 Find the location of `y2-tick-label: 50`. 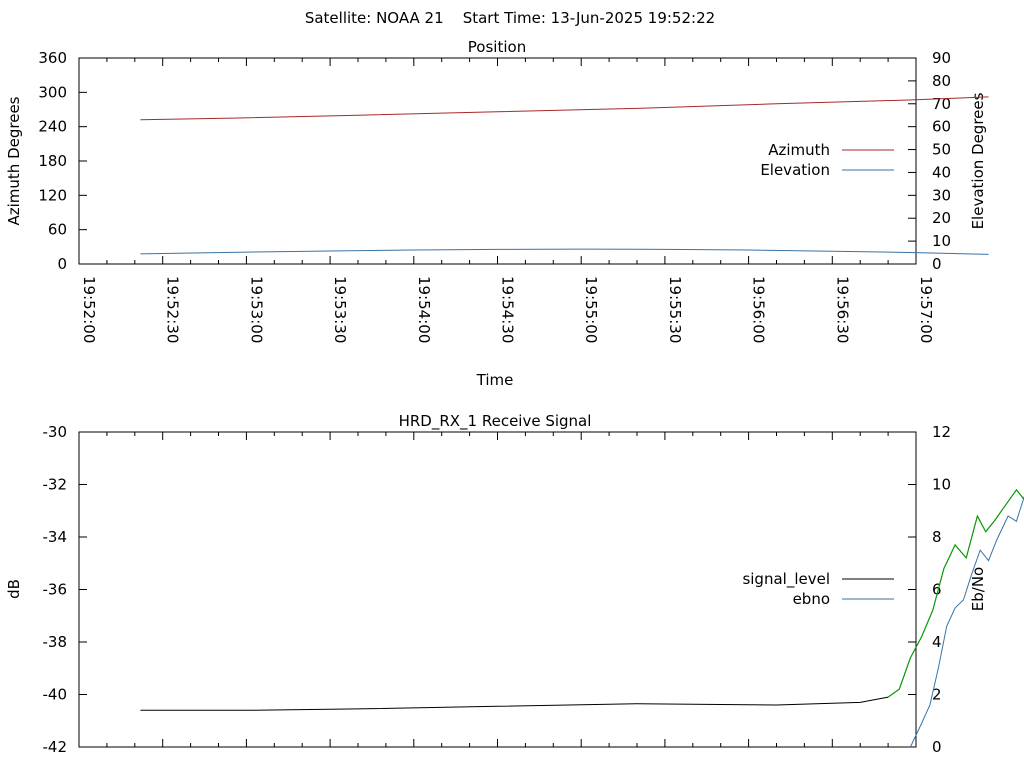

y2-tick-label: 50 is located at coordinates (941, 150).